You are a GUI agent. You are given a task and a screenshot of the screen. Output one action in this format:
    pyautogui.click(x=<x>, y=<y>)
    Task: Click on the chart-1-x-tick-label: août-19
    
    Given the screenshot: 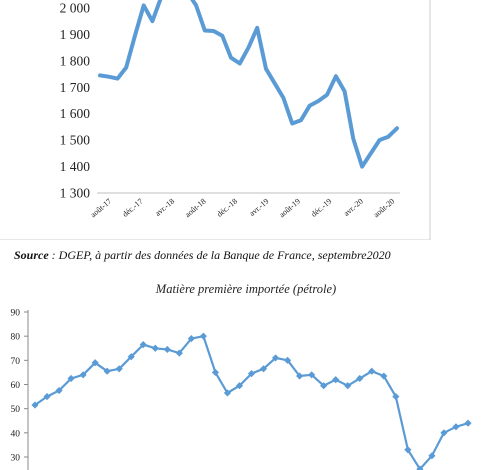 What is the action you would take?
    pyautogui.click(x=289, y=208)
    